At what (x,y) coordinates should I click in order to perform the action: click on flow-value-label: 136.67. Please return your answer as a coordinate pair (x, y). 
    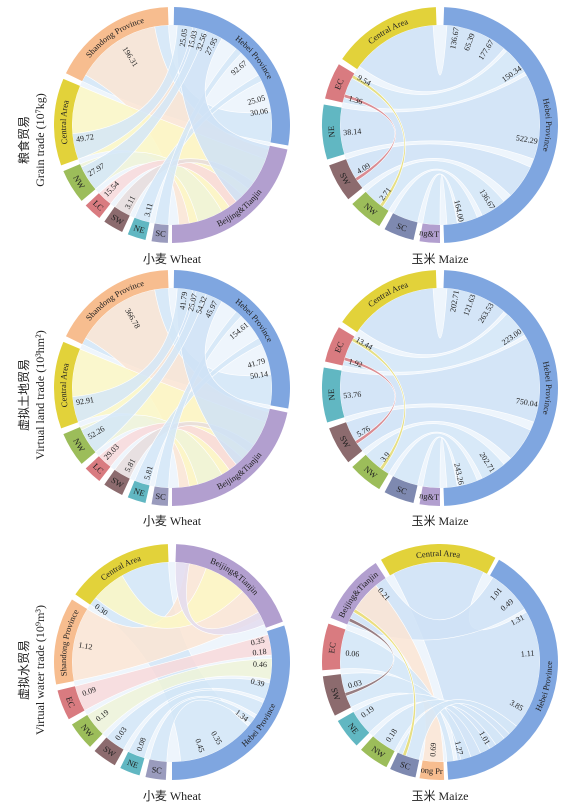
    Looking at the image, I should click on (454, 38).